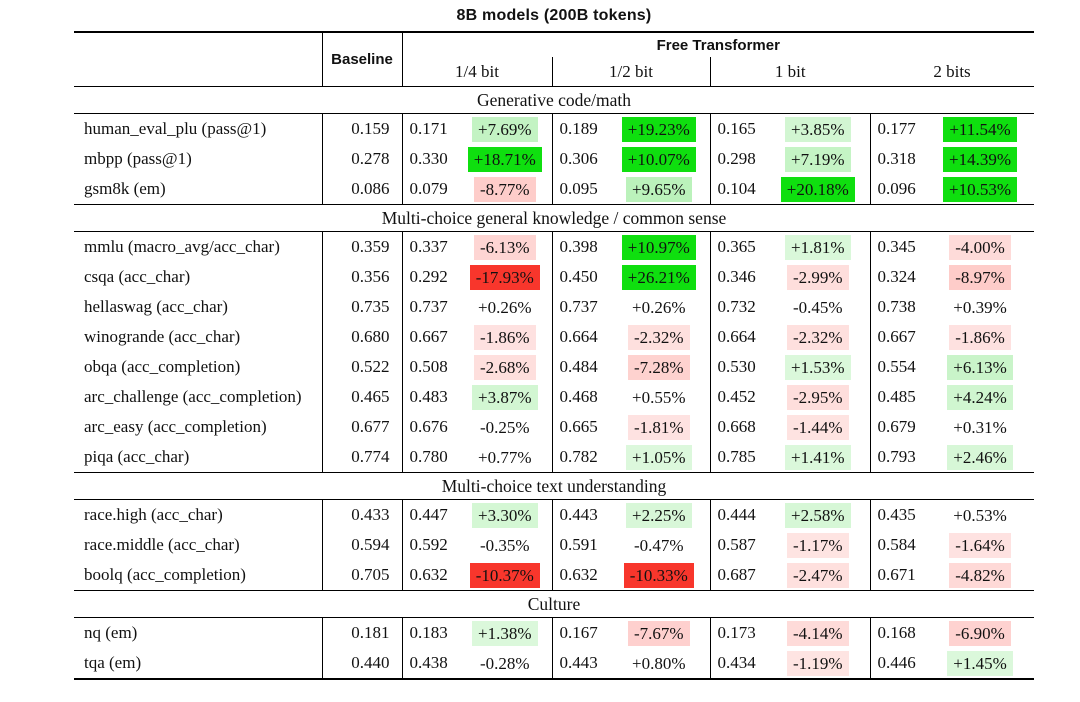  I want to click on delta-cell: +2.58%, so click(818, 514).